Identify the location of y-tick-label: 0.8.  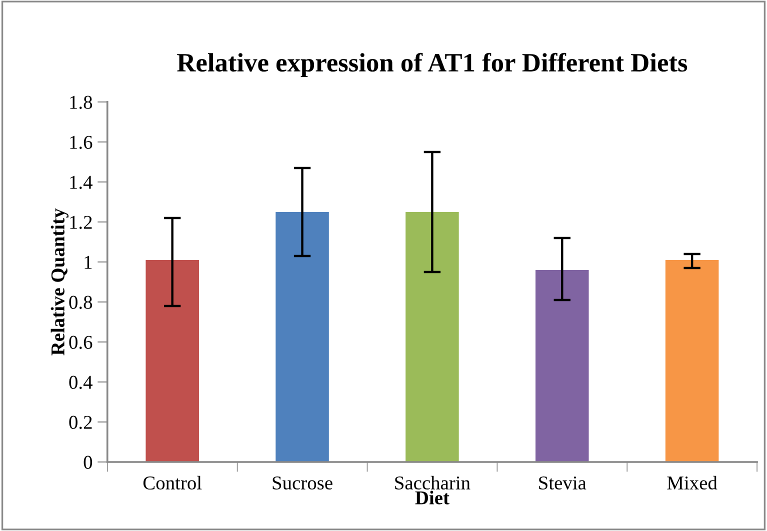
(80, 302).